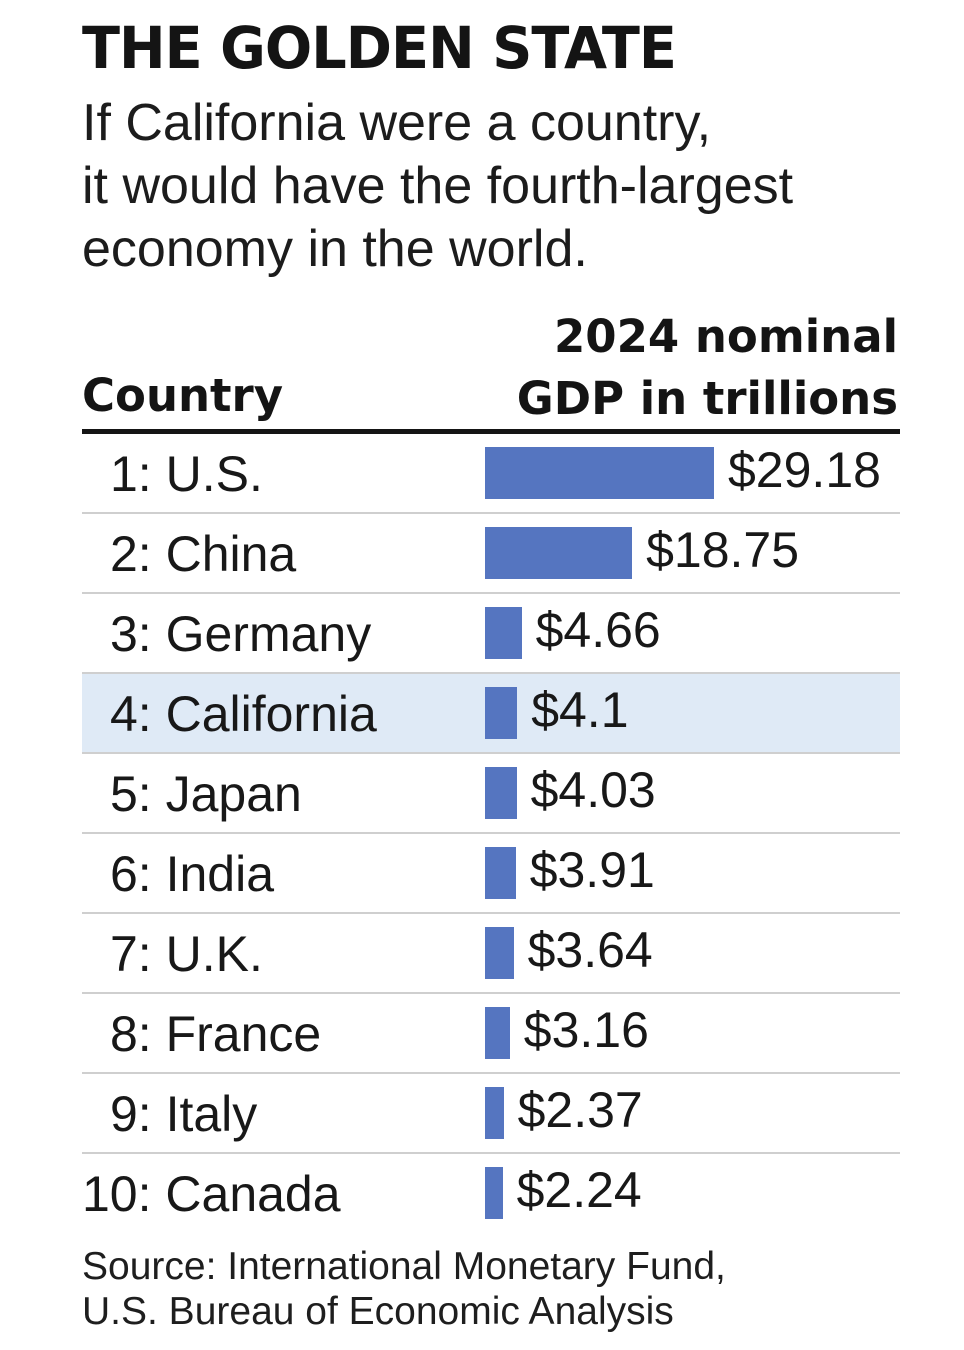 This screenshot has height=1350, width=964. Describe the element at coordinates (580, 710) in the screenshot. I see `gdp-value-label: $4.1` at that location.